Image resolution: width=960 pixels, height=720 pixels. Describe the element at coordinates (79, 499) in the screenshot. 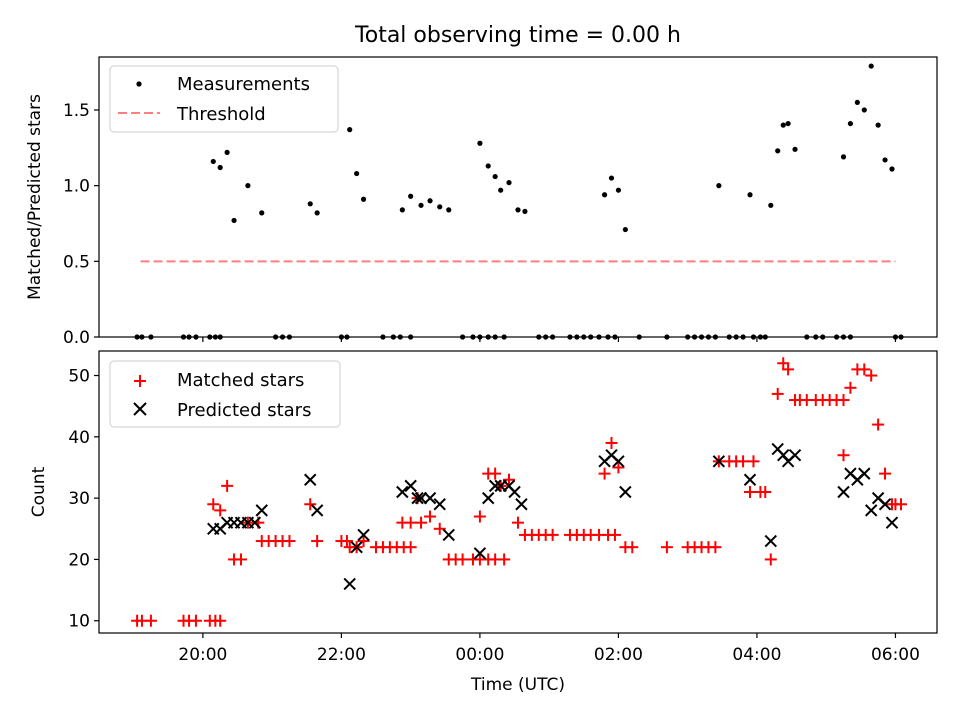

I see `bottom-y-tick-label: 30` at that location.